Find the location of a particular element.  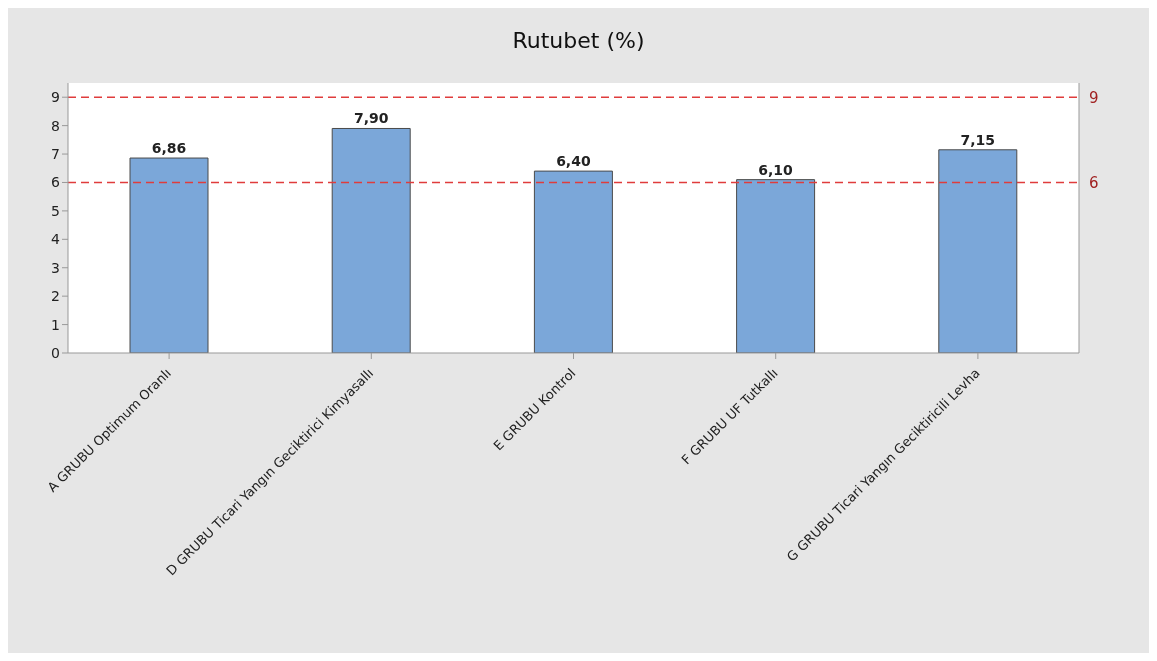

y-tick-label: 1 is located at coordinates (55, 324).